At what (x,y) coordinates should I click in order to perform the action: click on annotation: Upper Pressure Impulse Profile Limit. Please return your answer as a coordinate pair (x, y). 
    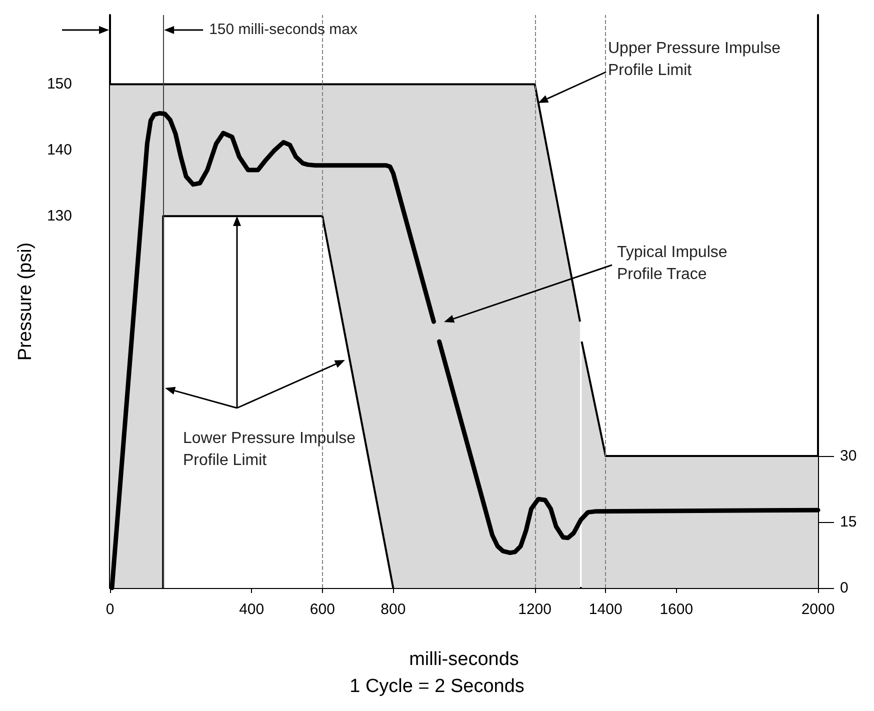
    Looking at the image, I should click on (695, 60).